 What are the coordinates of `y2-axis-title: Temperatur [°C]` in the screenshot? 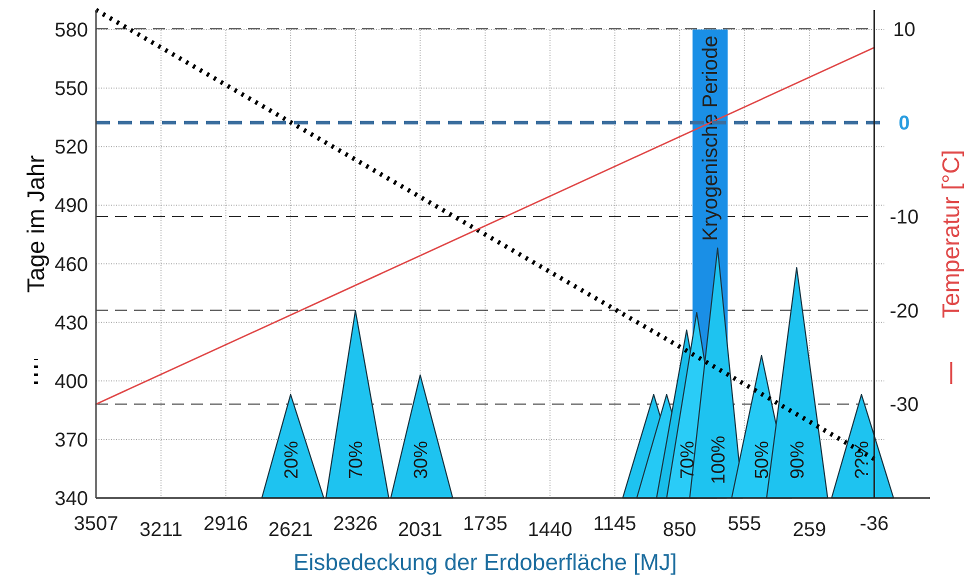 It's located at (952, 234).